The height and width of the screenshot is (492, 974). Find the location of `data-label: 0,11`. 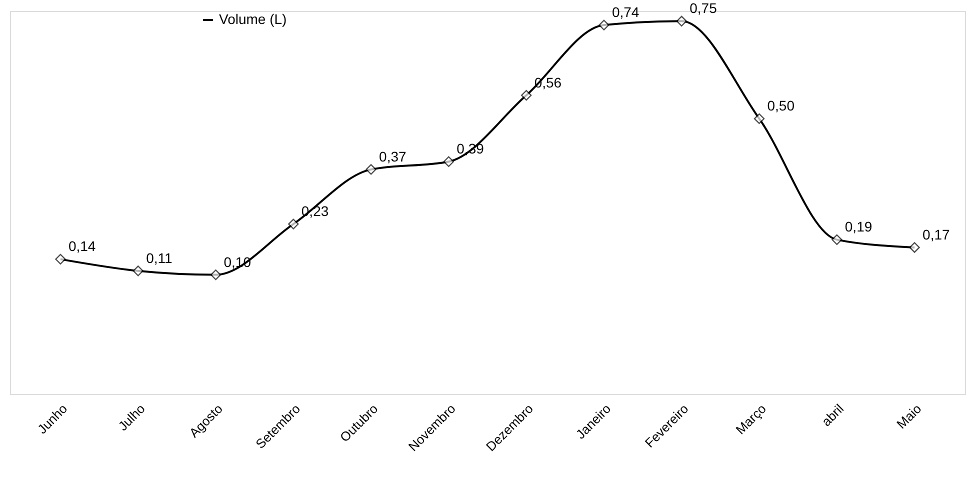

data-label: 0,11 is located at coordinates (159, 258).